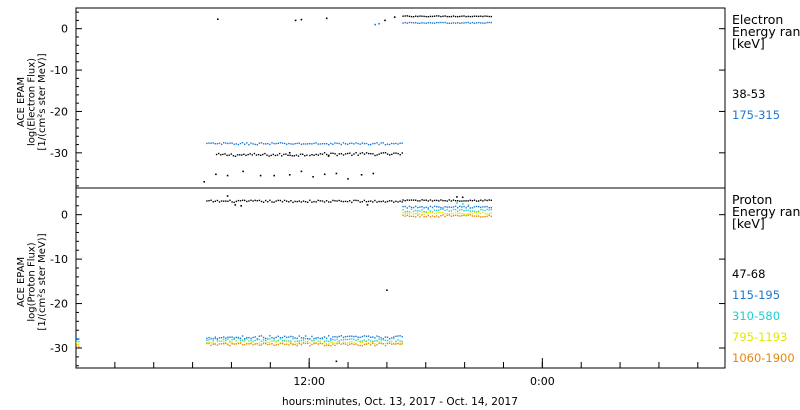 The width and height of the screenshot is (800, 410). What do you see at coordinates (42, 281) in the screenshot?
I see `y-axis-label-line: [1/(cm²s ster MeV)]` at bounding box center [42, 281].